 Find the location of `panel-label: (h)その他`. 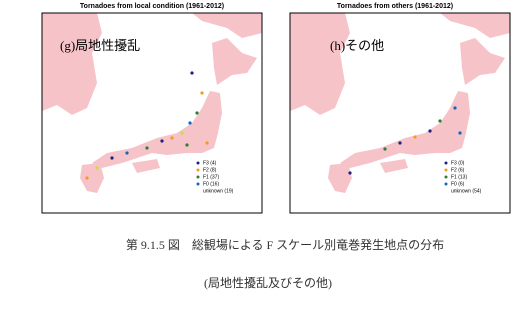

panel-label: (h)その他 is located at coordinates (357, 45).